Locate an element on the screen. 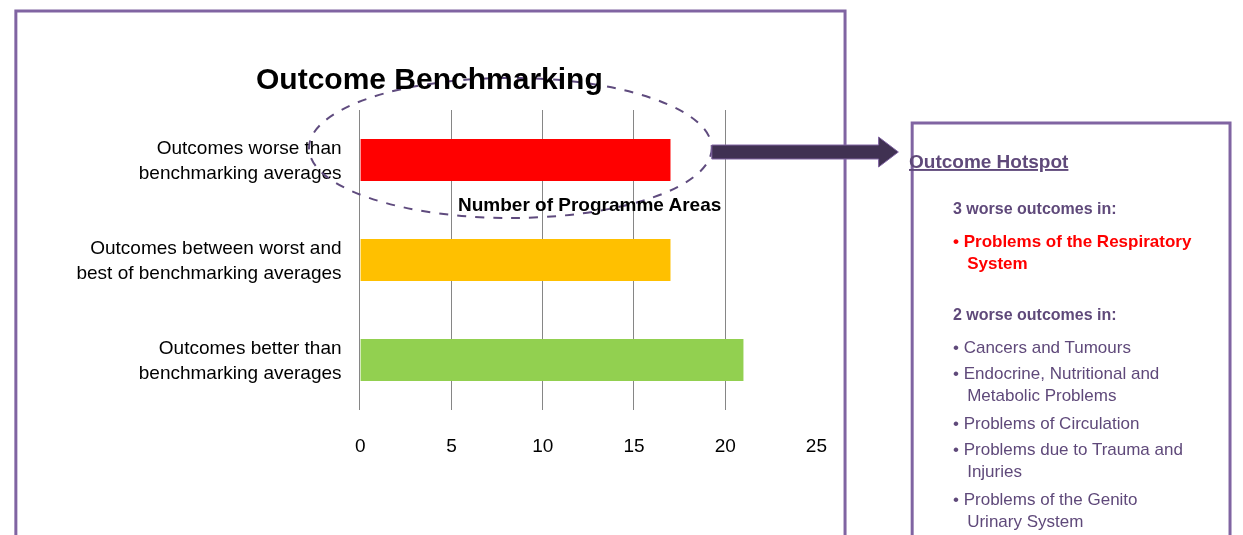 The image size is (1243, 535). text: • Problems due to Trauma and Injuries is located at coordinates (1068, 461).